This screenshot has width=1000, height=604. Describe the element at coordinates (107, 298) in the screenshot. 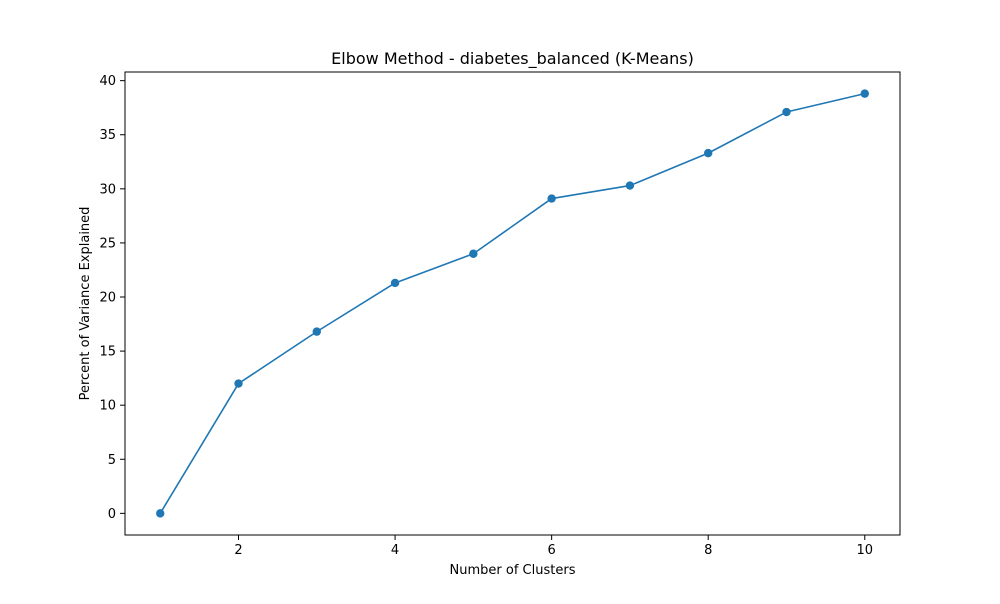

I see `y-tick-label: 20` at that location.